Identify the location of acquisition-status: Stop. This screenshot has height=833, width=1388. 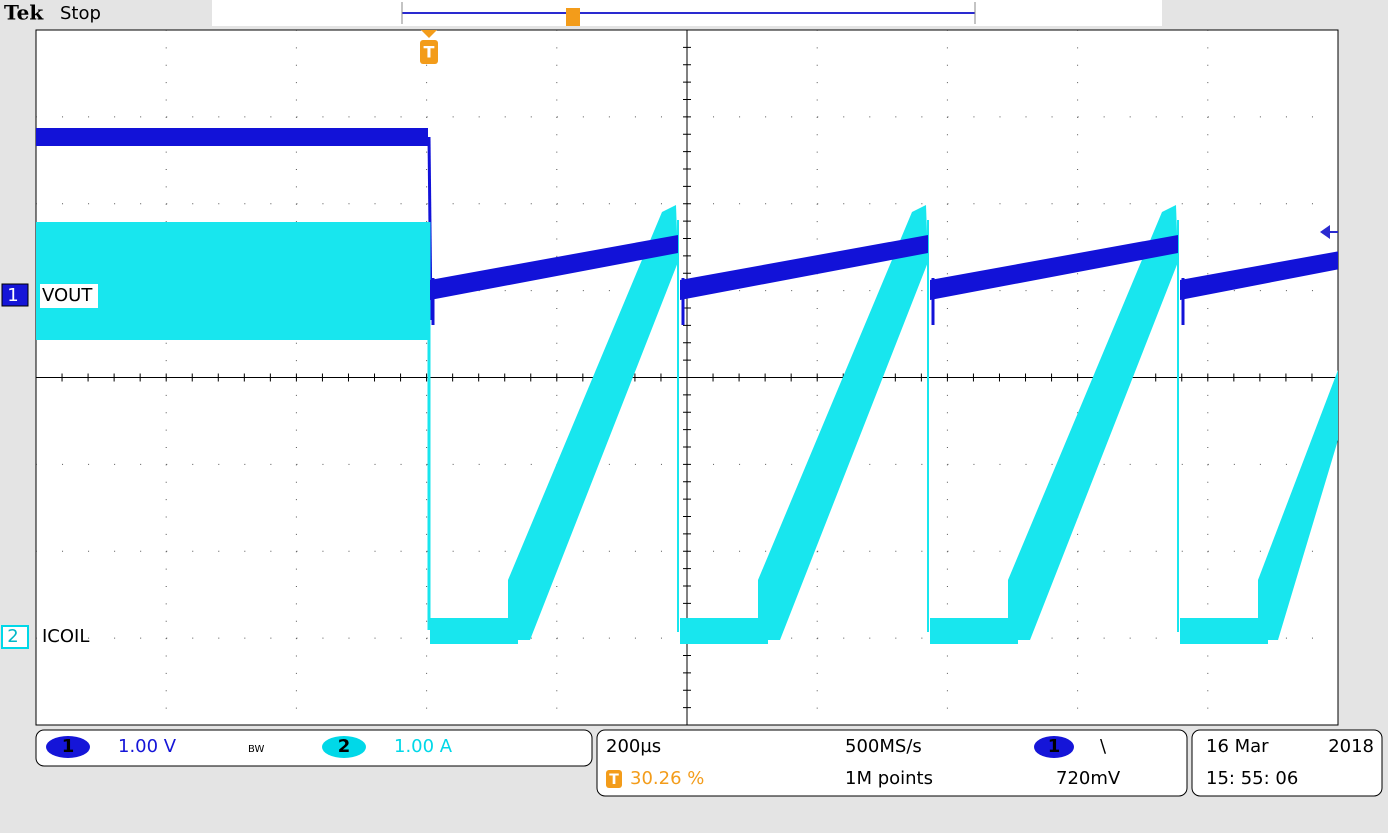
(80, 13).